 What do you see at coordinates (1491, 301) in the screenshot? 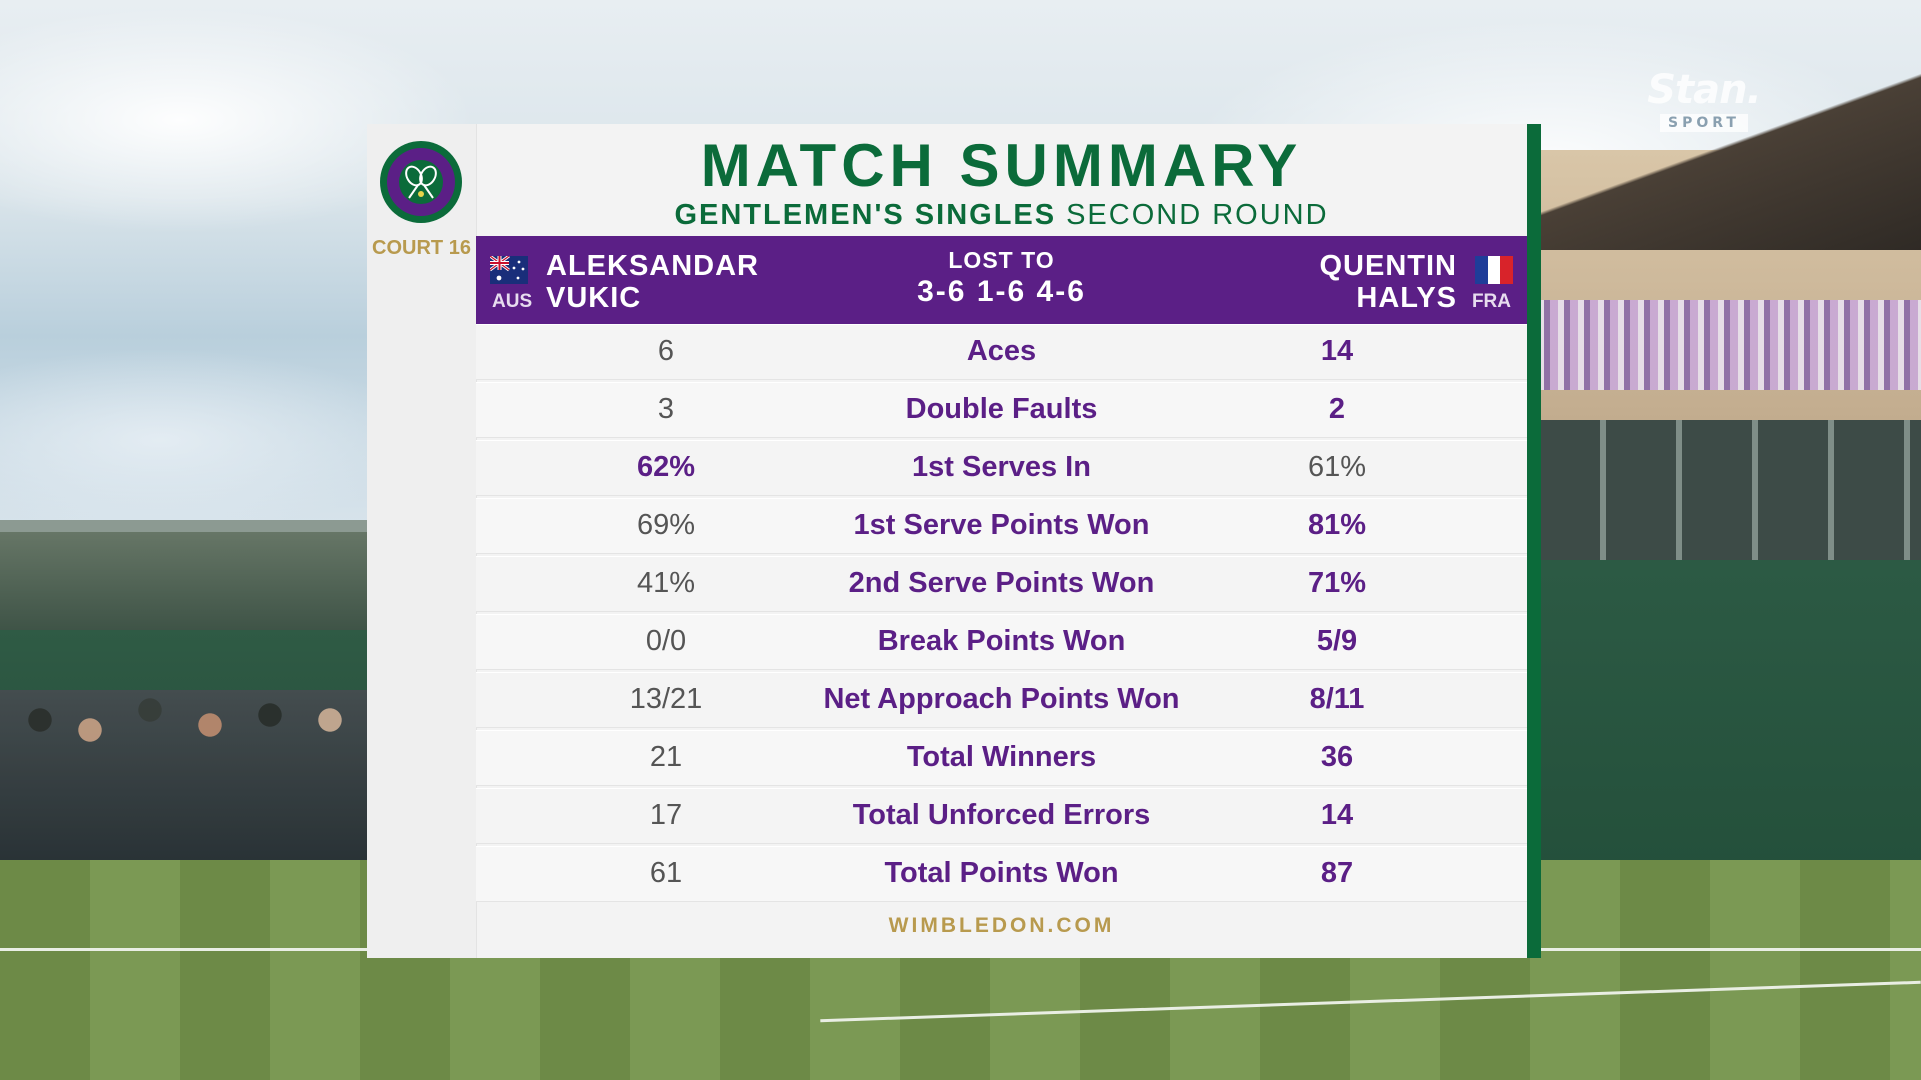
I see `right-player-country: FRA` at bounding box center [1491, 301].